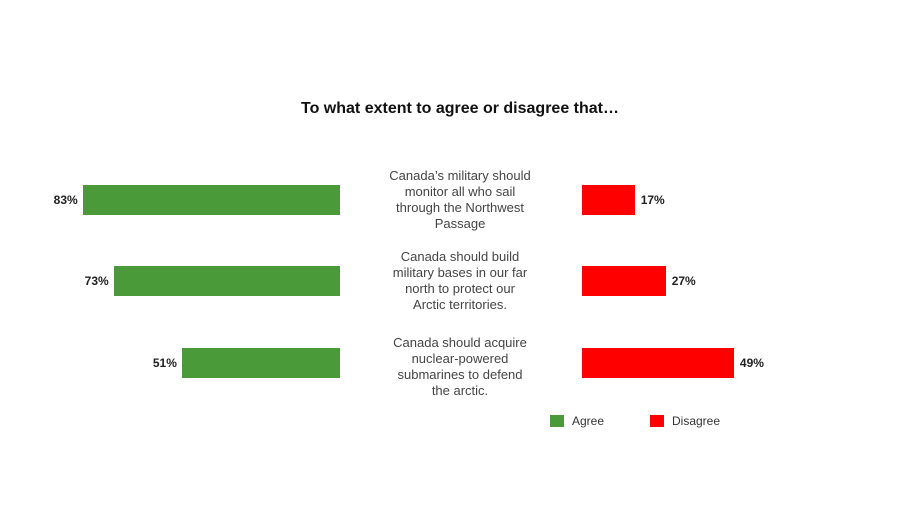 This screenshot has height=518, width=920. Describe the element at coordinates (751, 363) in the screenshot. I see `label-disagree-3: 49%` at that location.